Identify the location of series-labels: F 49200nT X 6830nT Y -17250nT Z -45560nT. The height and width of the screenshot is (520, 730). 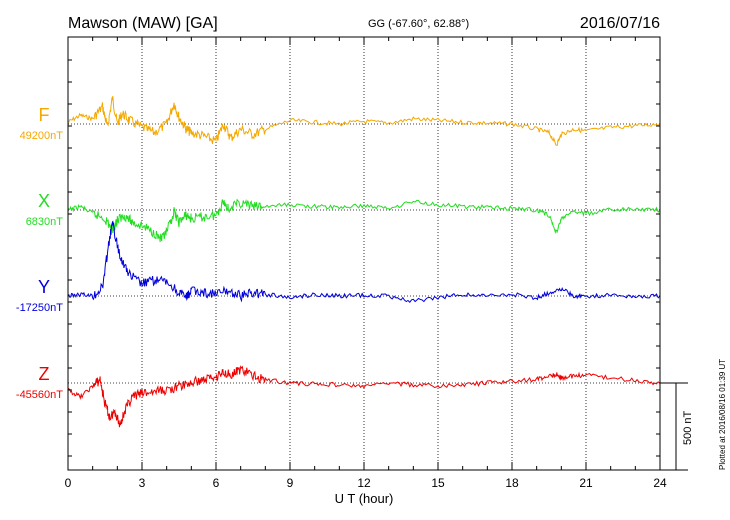
(39, 253).